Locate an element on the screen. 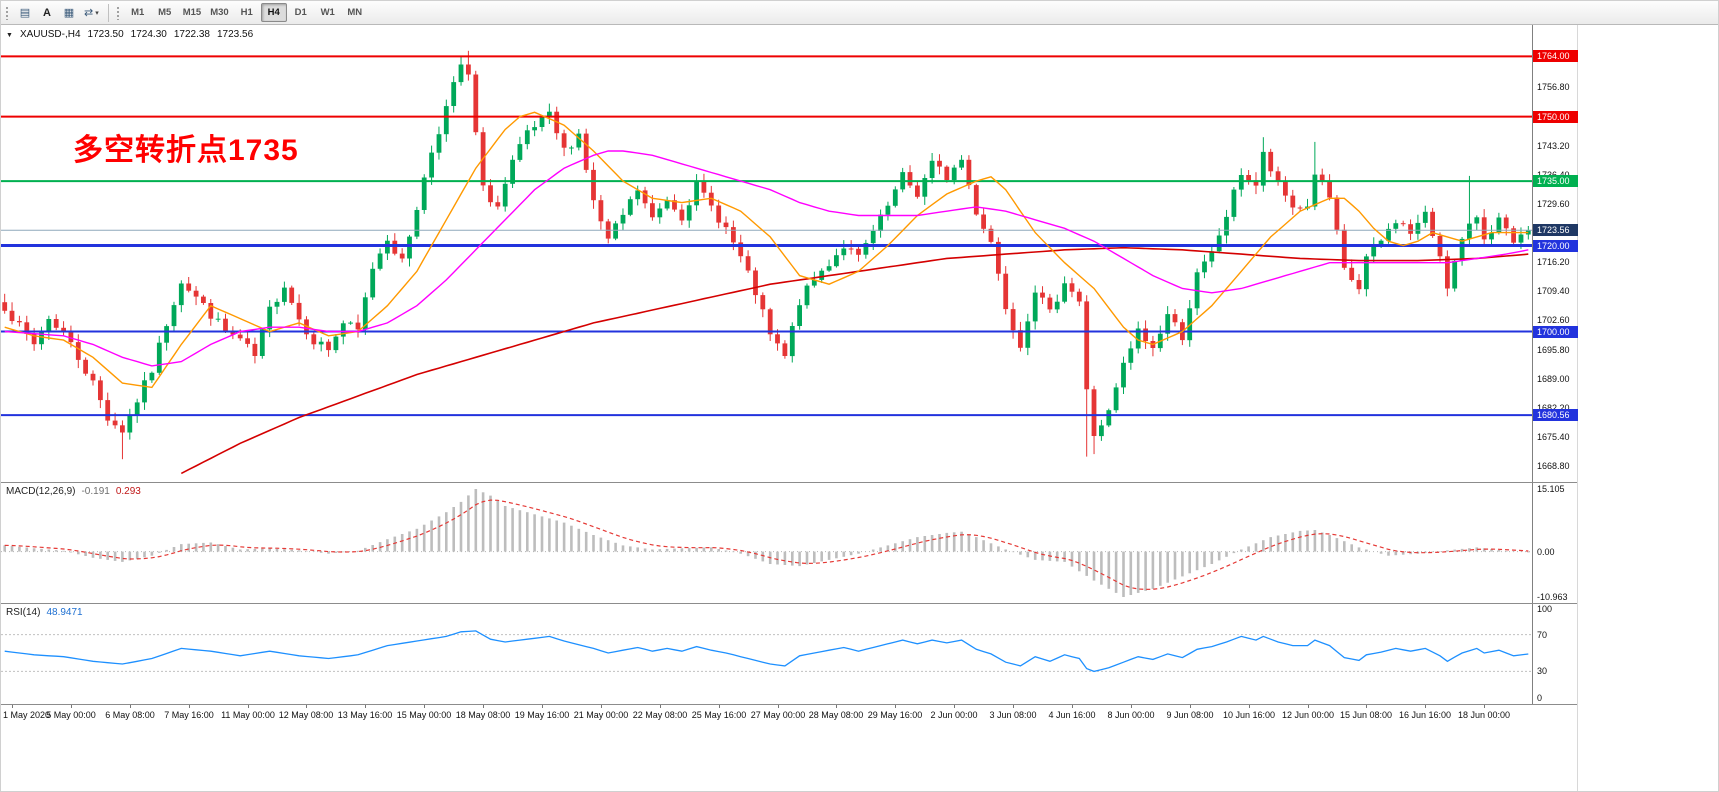  rsi-plot: RSI(14) 48.9471 is located at coordinates (766, 654).